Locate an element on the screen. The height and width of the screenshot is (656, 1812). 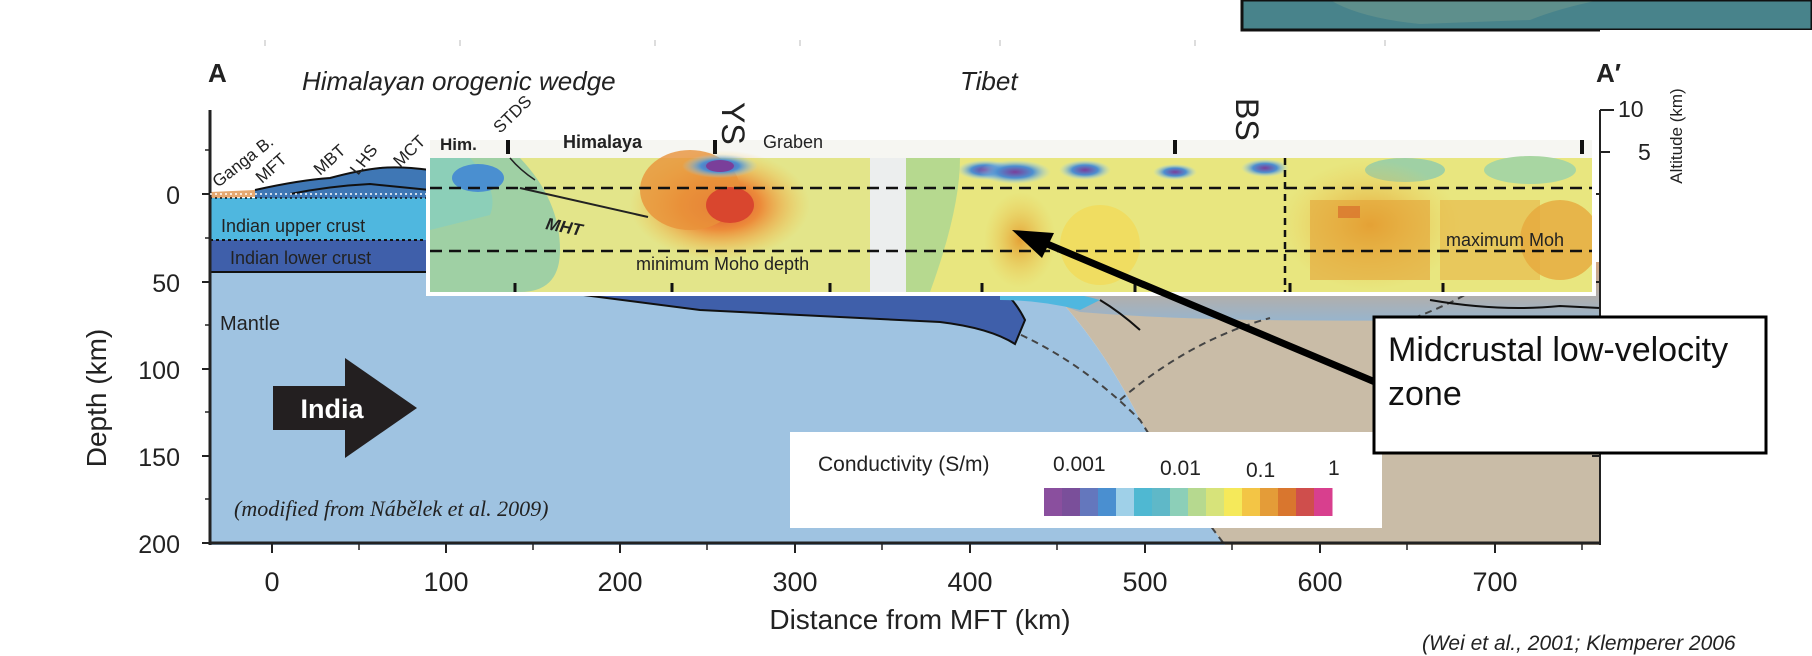
callout-box is located at coordinates (1570, 385).